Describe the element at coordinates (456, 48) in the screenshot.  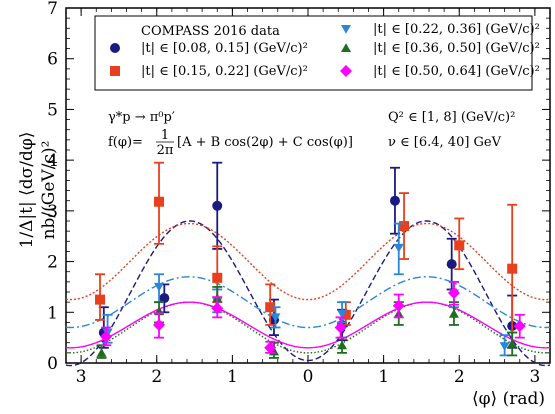
I see `legend-entry-label: |t| ∈ [0.36, 0.50] (GeV/c)²` at that location.